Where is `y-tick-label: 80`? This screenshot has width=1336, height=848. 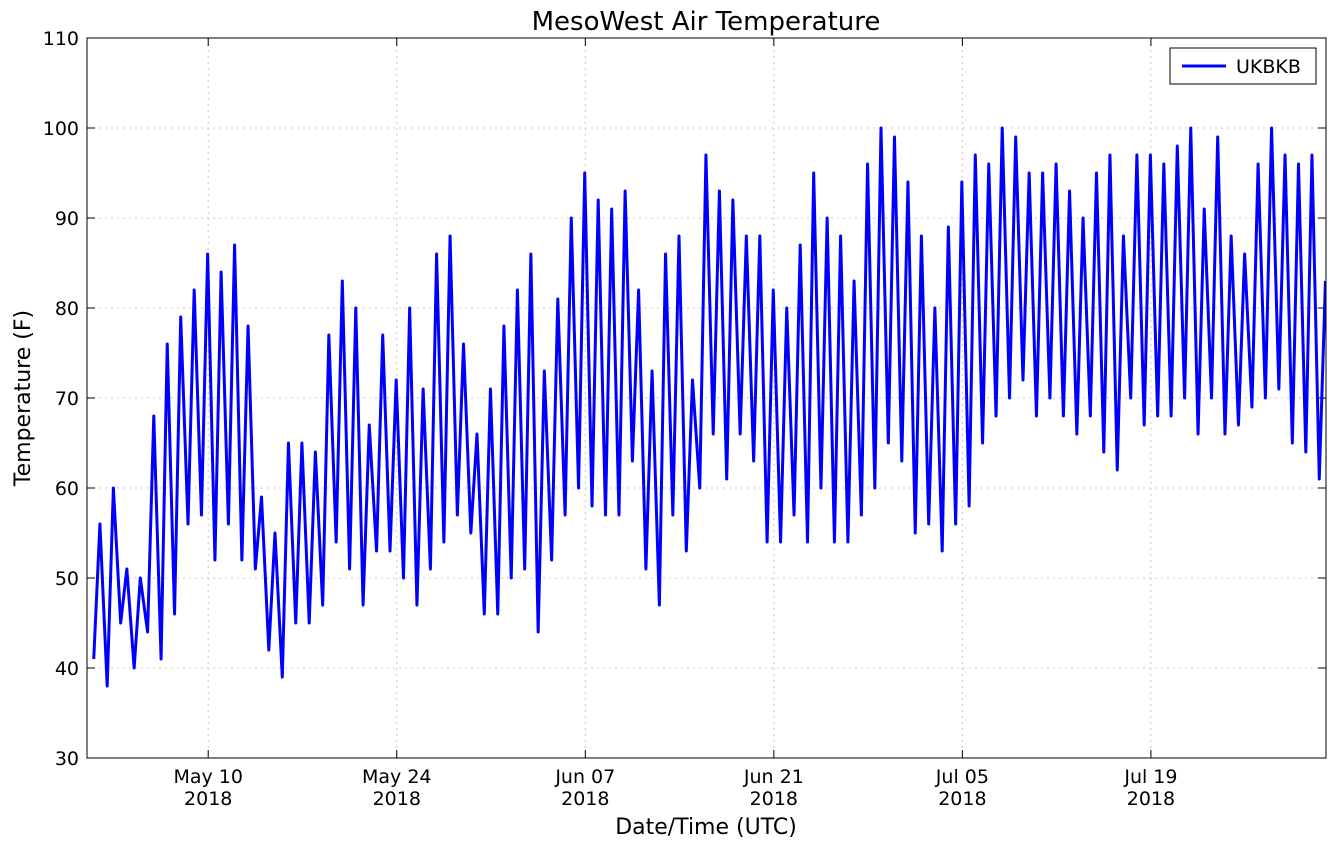 y-tick-label: 80 is located at coordinates (67, 309).